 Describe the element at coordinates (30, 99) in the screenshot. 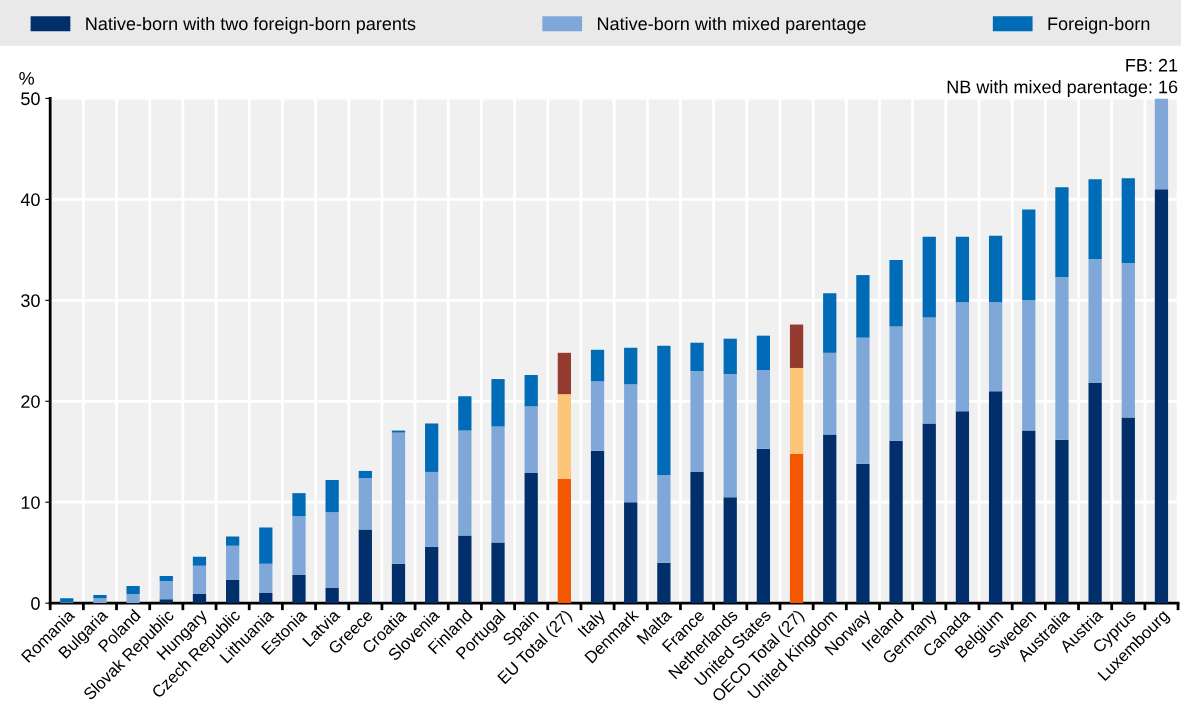

I see `y-tick-label: 50` at that location.